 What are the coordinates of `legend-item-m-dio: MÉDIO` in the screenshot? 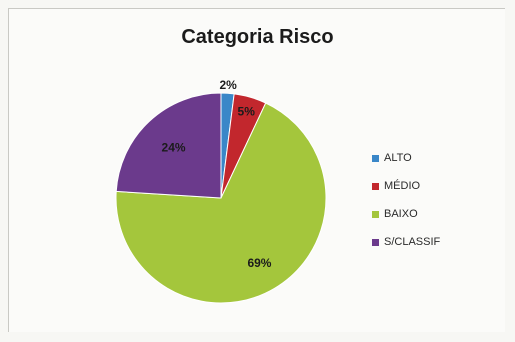 It's located at (427, 186).